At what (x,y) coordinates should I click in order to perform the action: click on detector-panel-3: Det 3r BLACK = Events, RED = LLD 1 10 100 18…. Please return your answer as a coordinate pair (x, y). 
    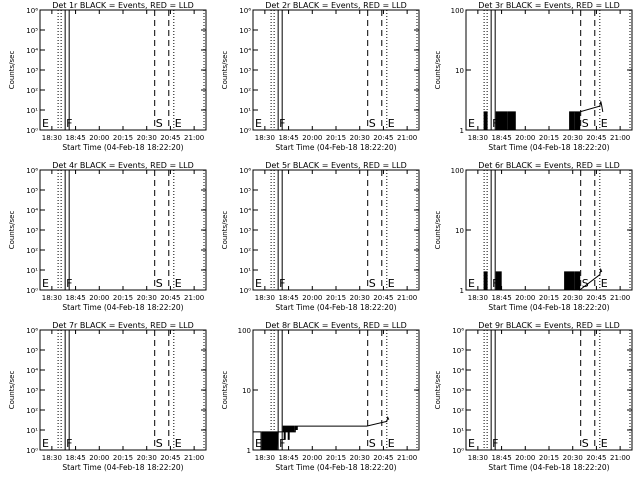
    Looking at the image, I should click on (533, 76).